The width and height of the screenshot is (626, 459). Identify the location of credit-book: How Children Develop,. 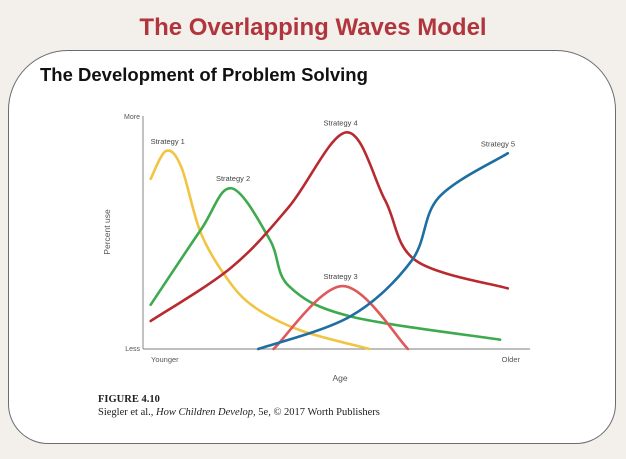
(206, 412).